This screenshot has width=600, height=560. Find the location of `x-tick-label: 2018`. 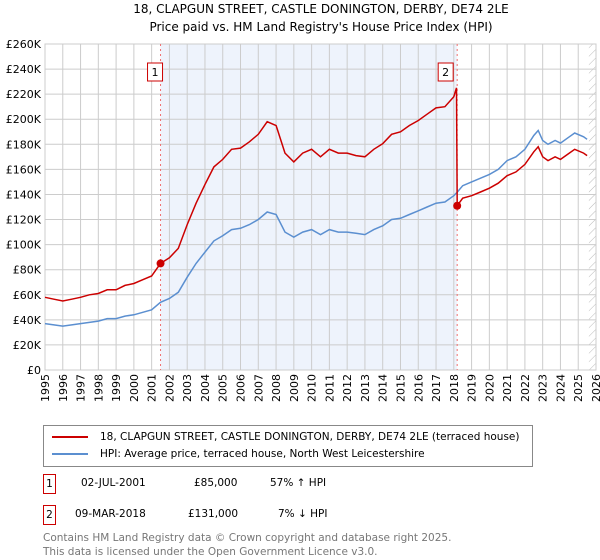

x-tick-label: 2018 is located at coordinates (454, 388).